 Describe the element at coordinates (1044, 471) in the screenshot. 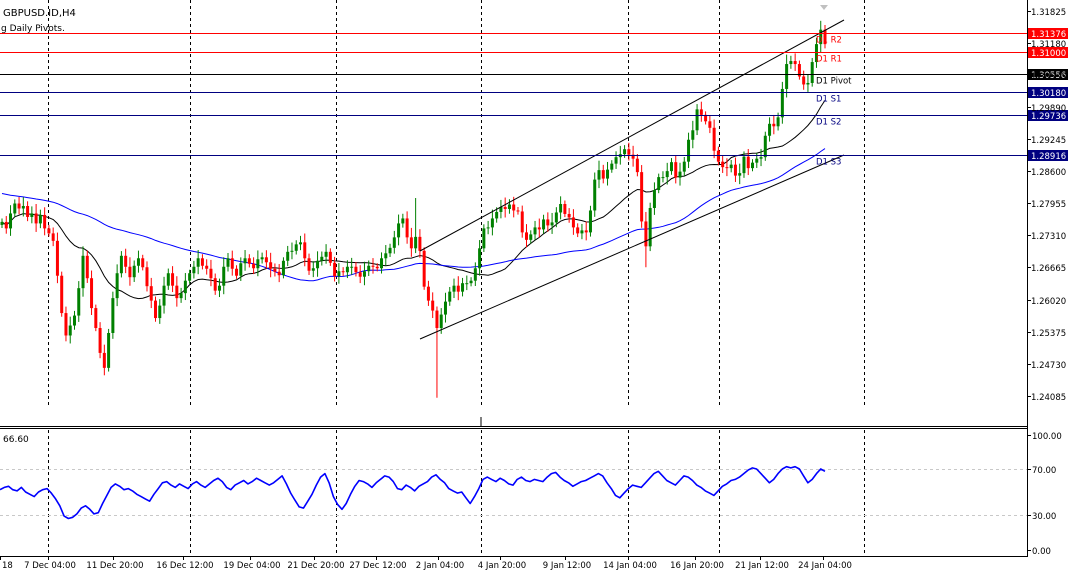

I see `oscillator-tick-label: 70.00` at that location.